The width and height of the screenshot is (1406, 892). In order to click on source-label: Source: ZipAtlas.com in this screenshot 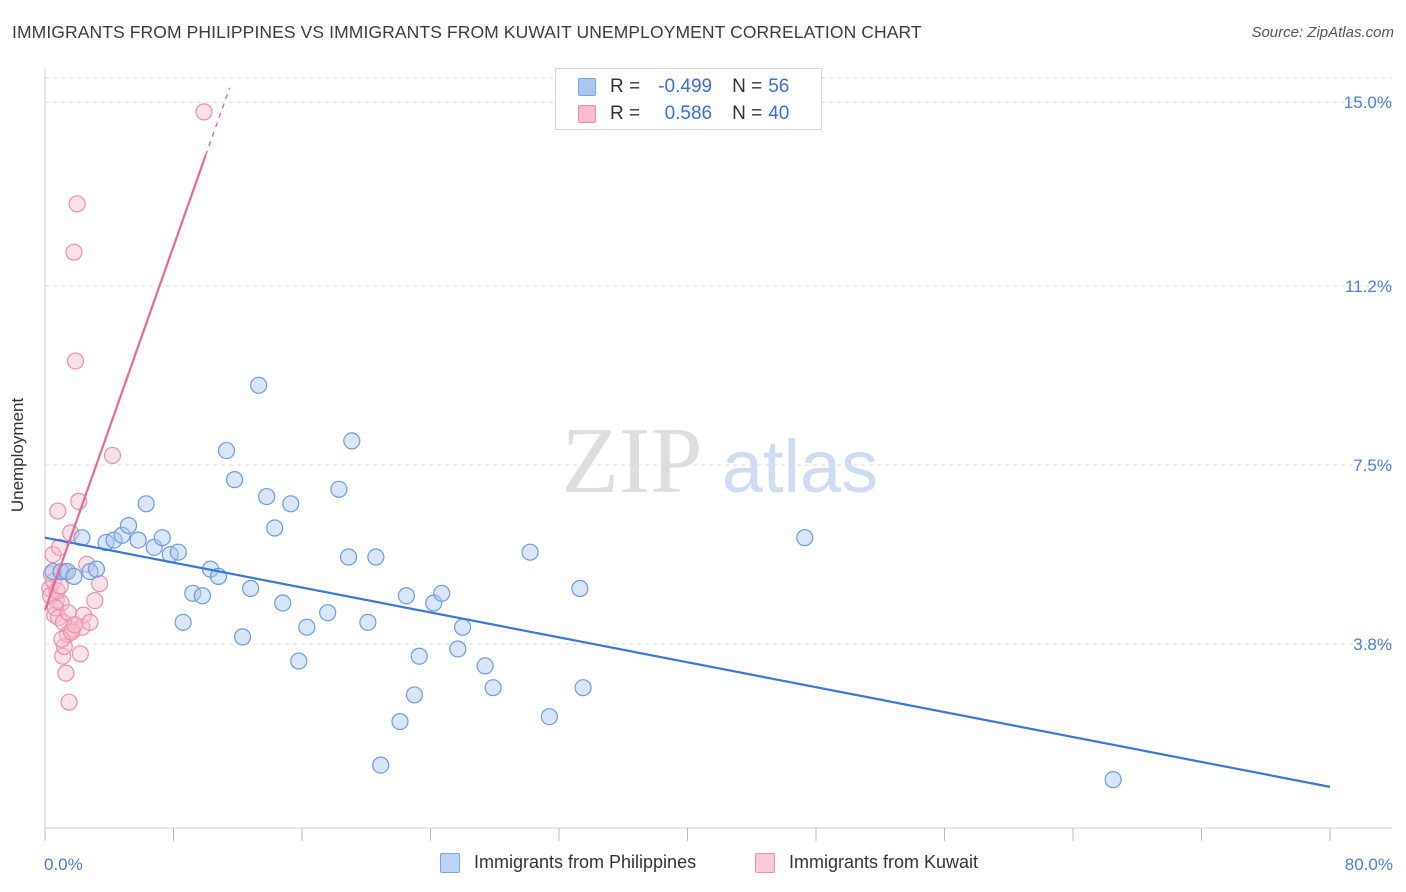, I will do `click(1322, 32)`.